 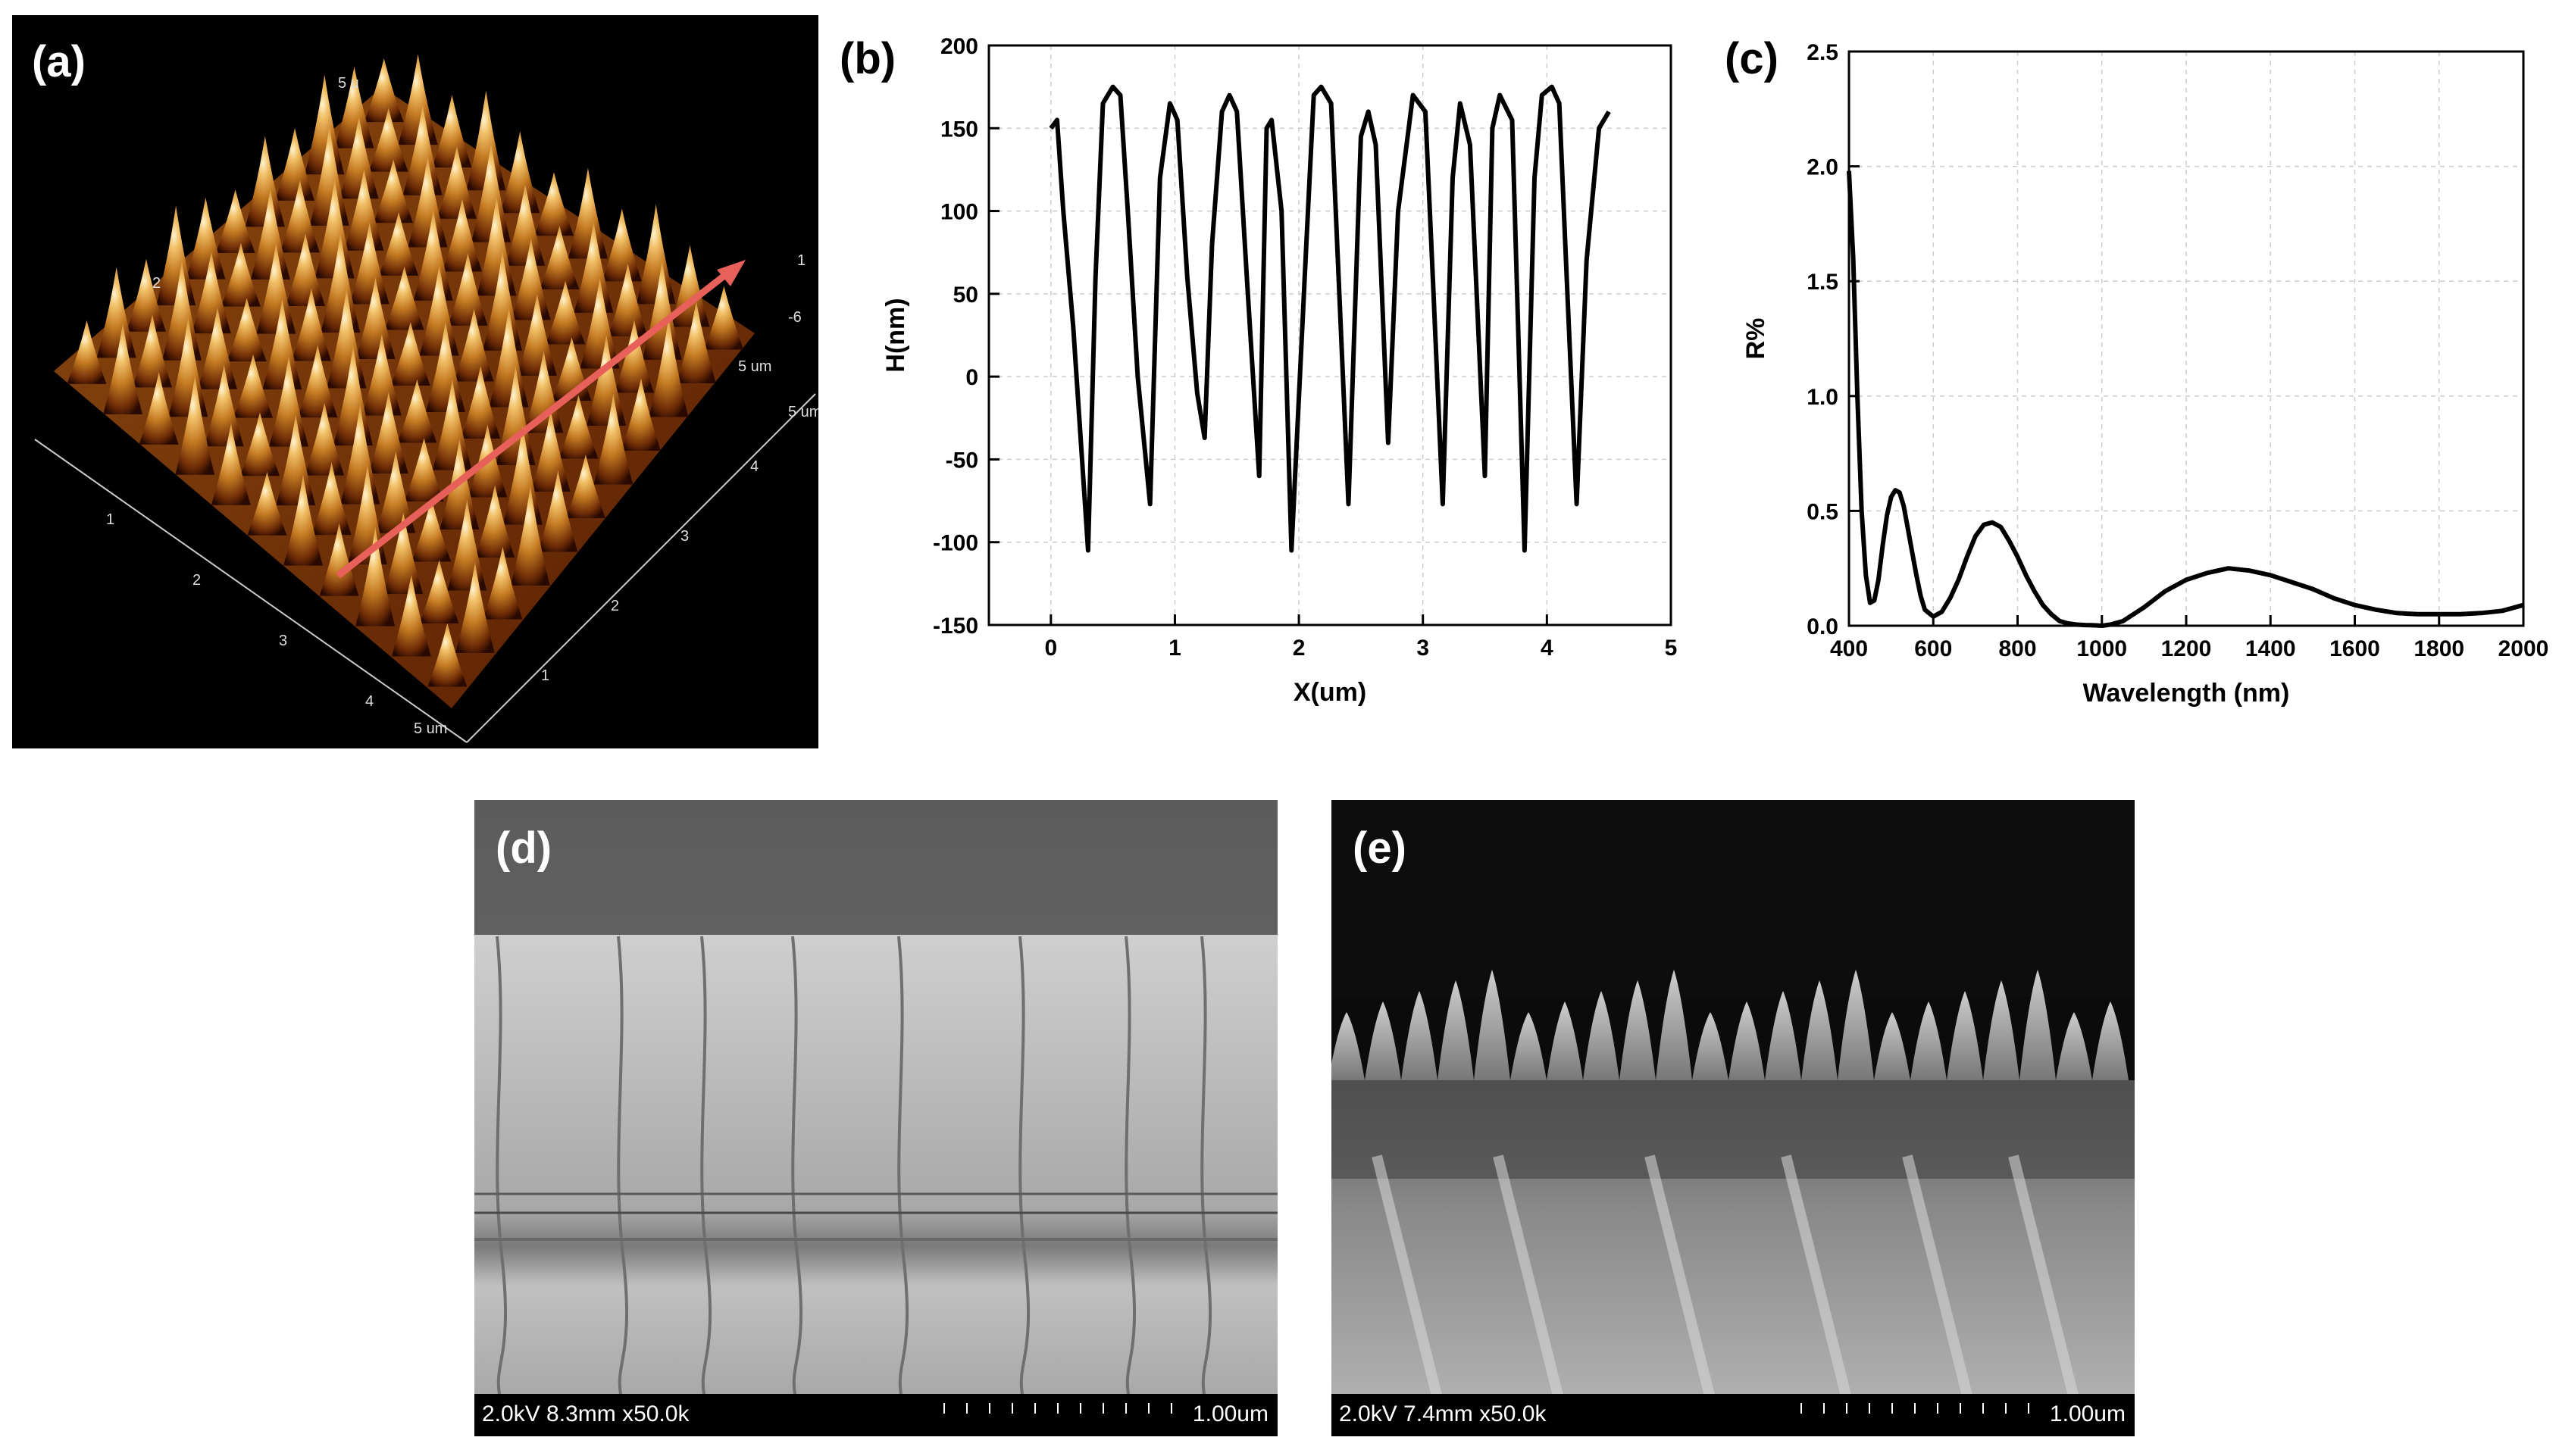 What do you see at coordinates (1547, 648) in the screenshot?
I see `x-tick-label: 4` at bounding box center [1547, 648].